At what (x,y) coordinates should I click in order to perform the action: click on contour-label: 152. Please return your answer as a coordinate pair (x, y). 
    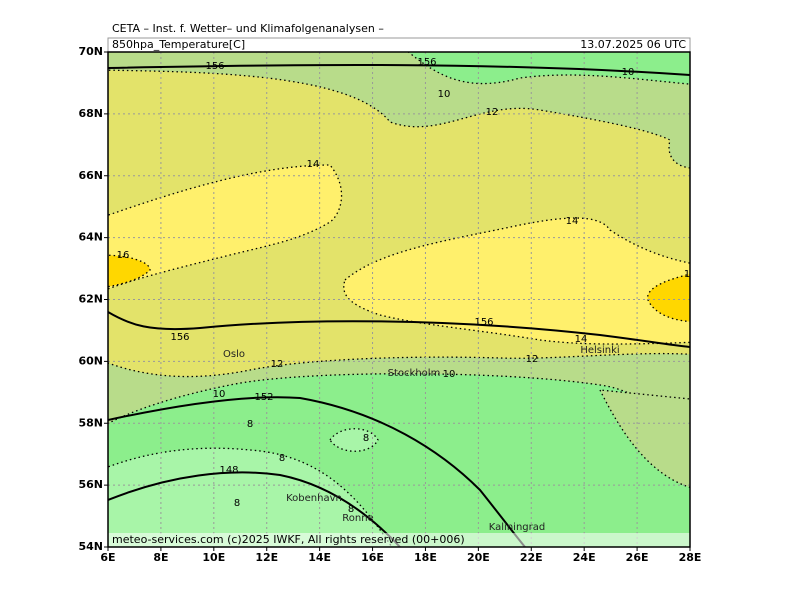
    Looking at the image, I should click on (263, 397).